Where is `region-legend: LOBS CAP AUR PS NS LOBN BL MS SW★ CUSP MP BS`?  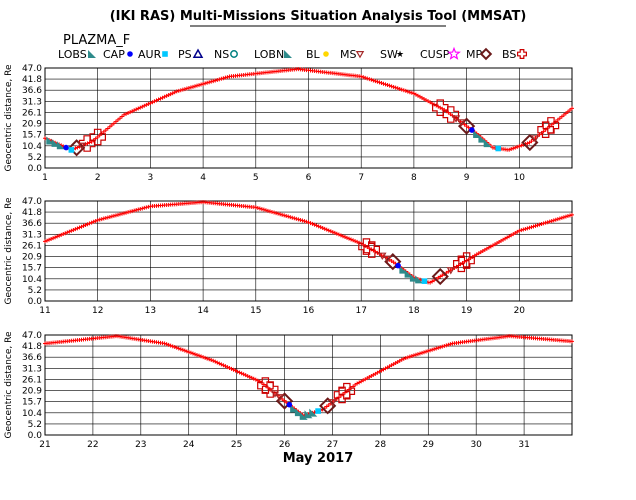
region-legend: LOBS CAP AUR PS NS LOBN BL MS SW★ CUSP MP BS is located at coordinates (293, 53).